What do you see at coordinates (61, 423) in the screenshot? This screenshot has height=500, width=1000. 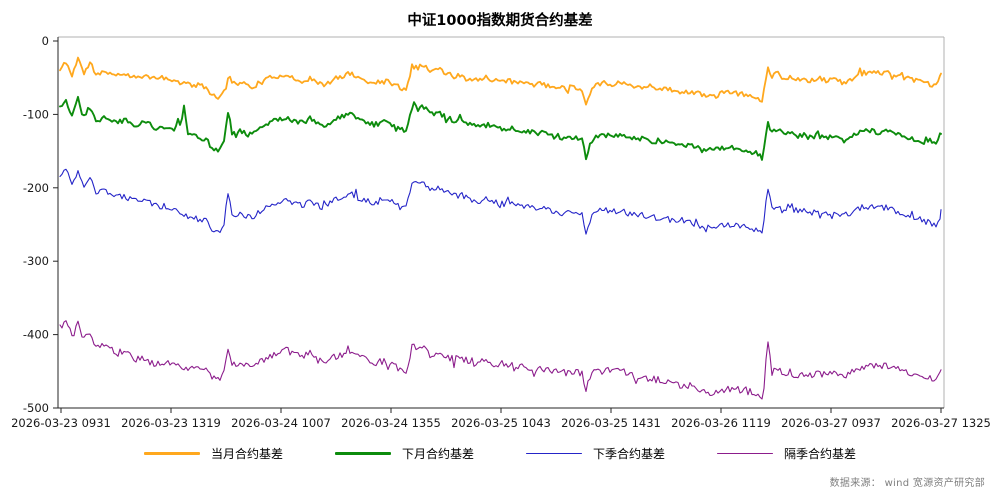 I see `x-axis-tick-label: 2026-03-23 0931` at bounding box center [61, 423].